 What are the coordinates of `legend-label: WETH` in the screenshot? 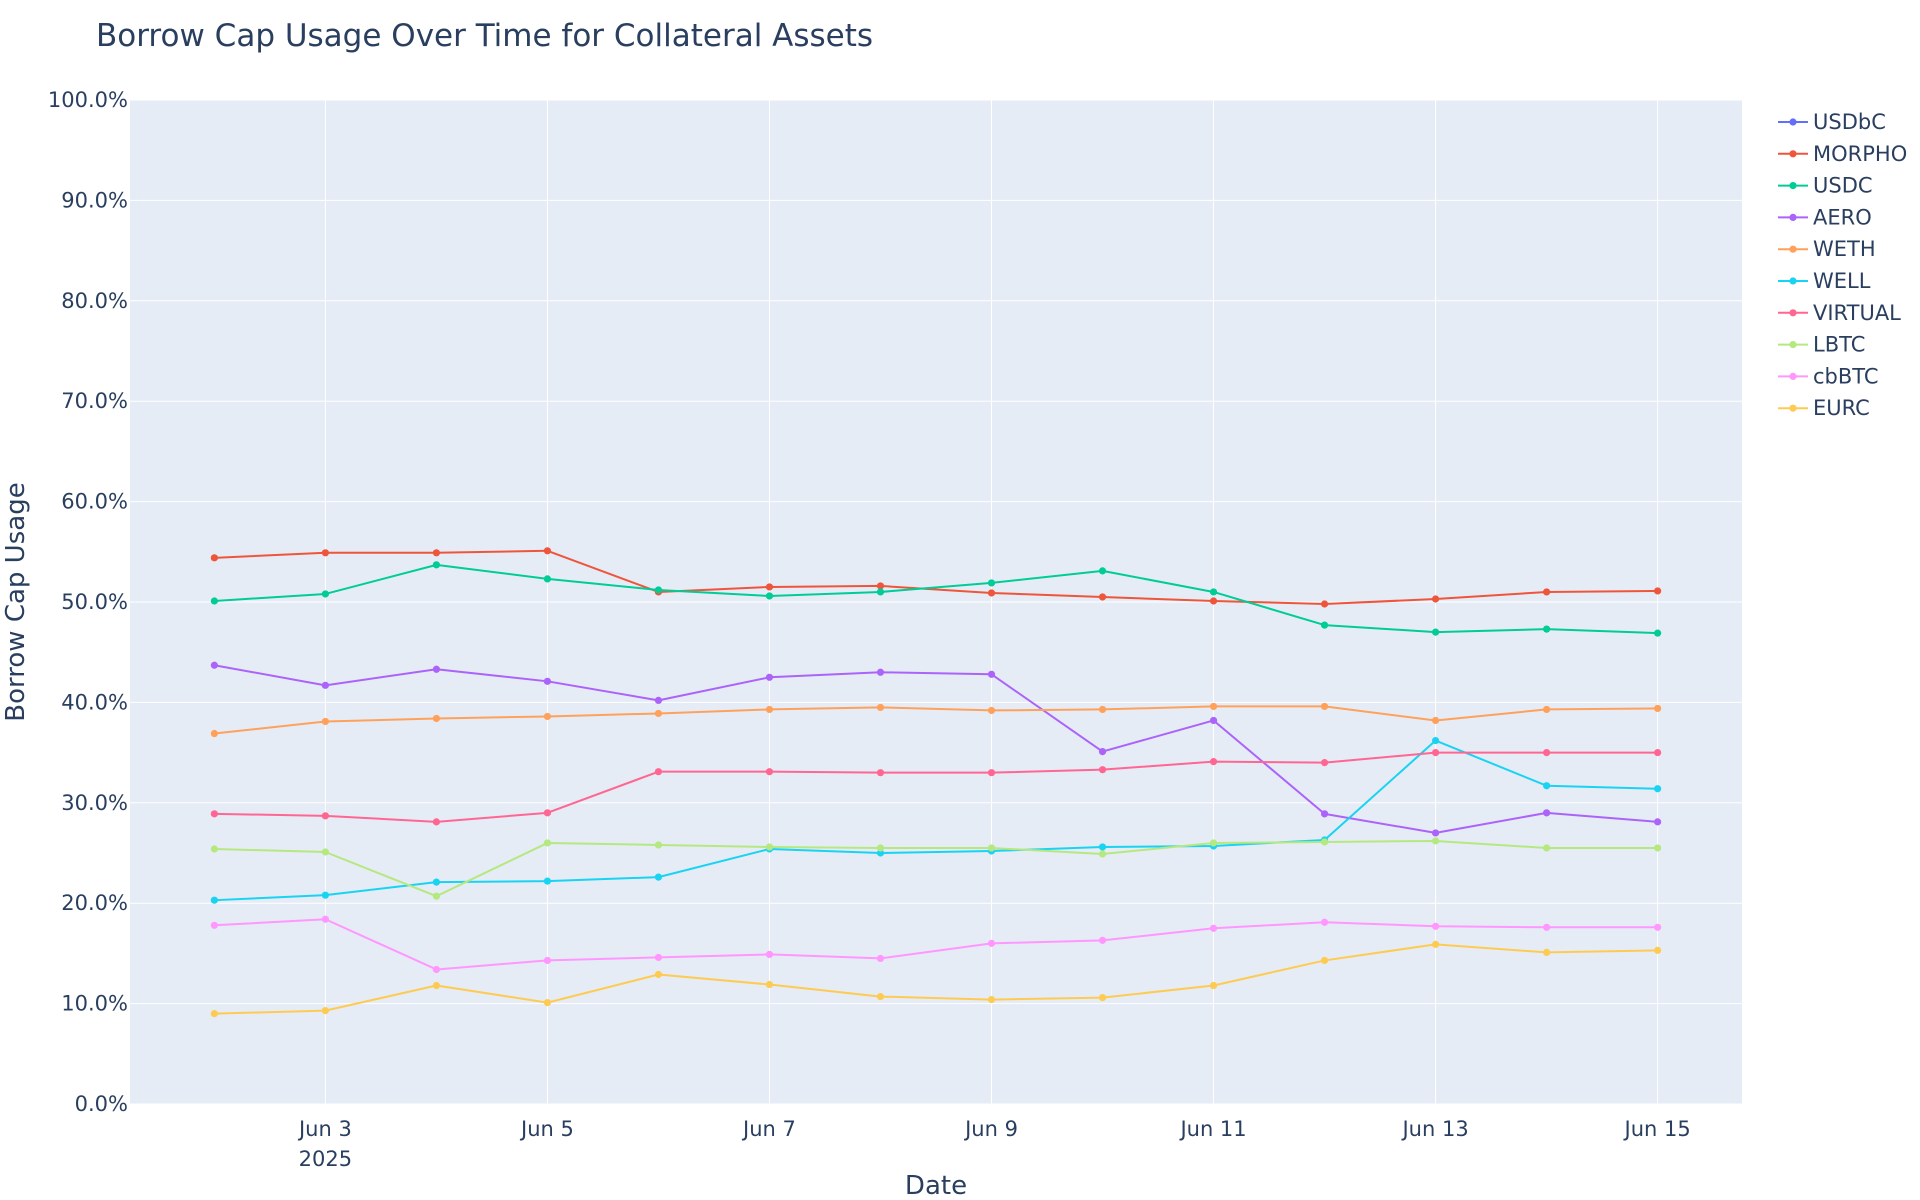 It's located at (1844, 249).